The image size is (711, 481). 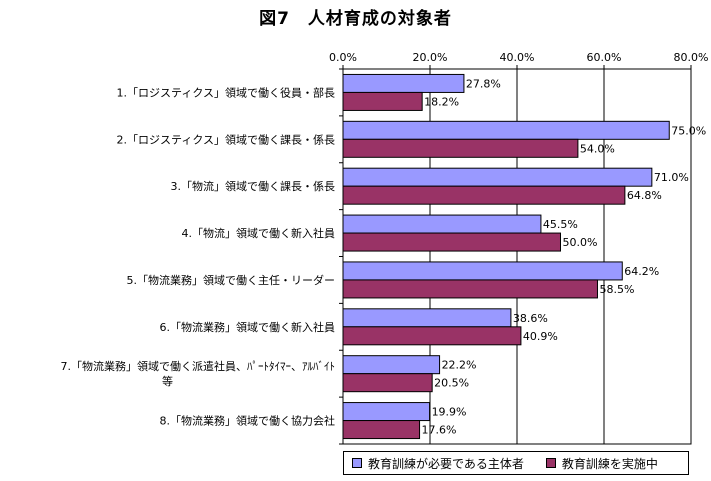 What do you see at coordinates (604, 57) in the screenshot?
I see `x-tick-label: 60.0%` at bounding box center [604, 57].